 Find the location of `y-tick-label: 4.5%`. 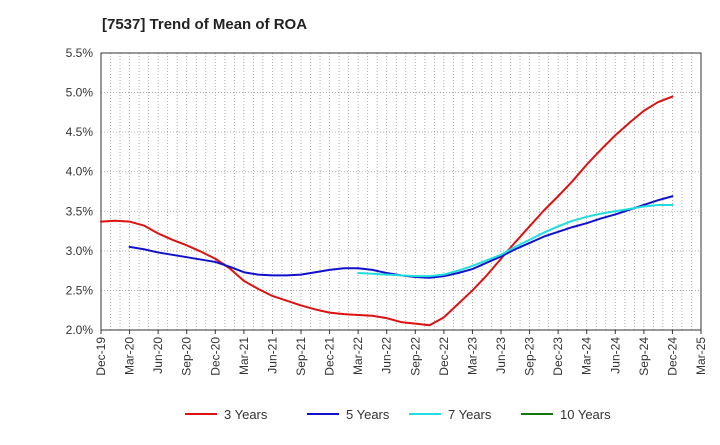

y-tick-label: 4.5% is located at coordinates (80, 132).